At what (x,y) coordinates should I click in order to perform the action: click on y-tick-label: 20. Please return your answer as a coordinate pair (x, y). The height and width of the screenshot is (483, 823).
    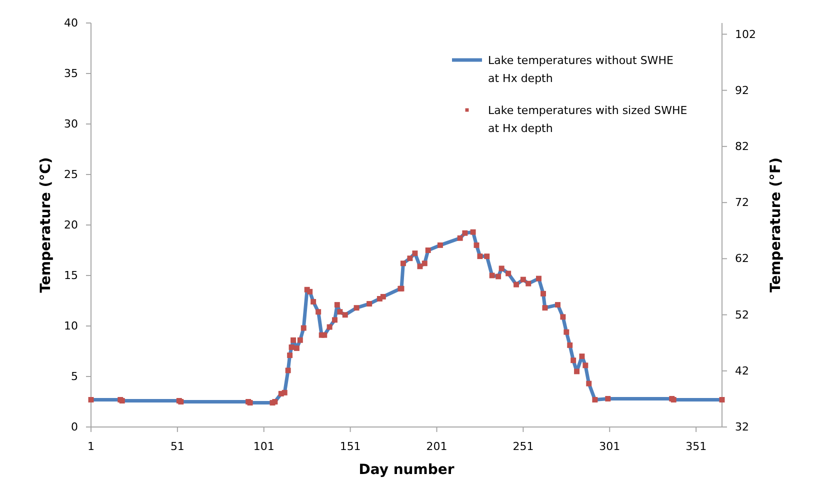
    Looking at the image, I should click on (71, 225).